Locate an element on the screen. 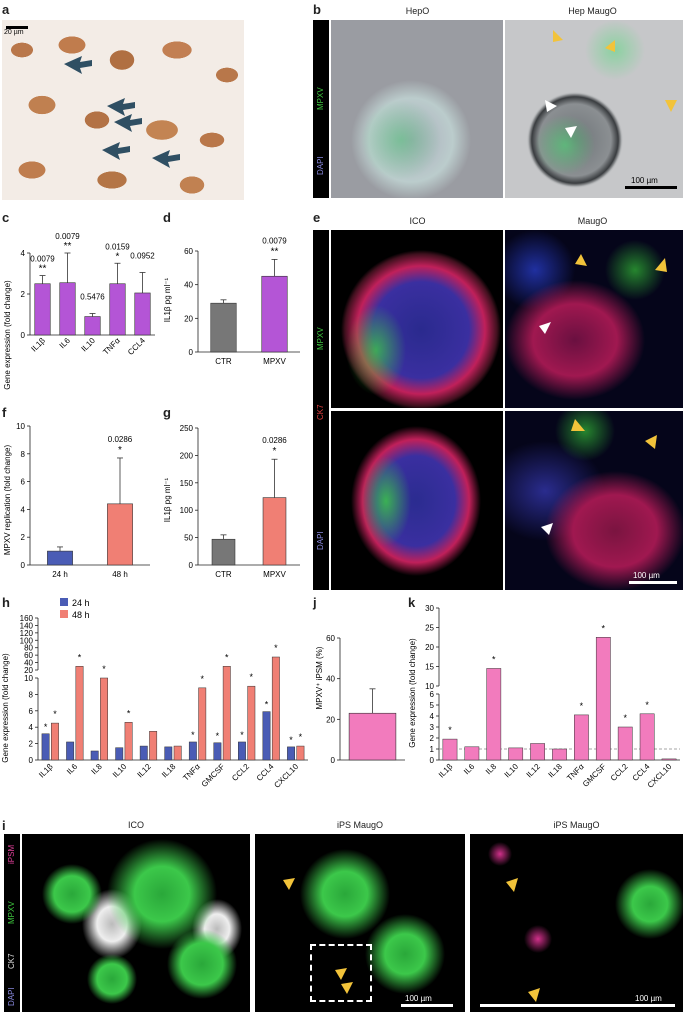 The image size is (685, 1014). i-col-title-2: iPS MaugO is located at coordinates (360, 825).